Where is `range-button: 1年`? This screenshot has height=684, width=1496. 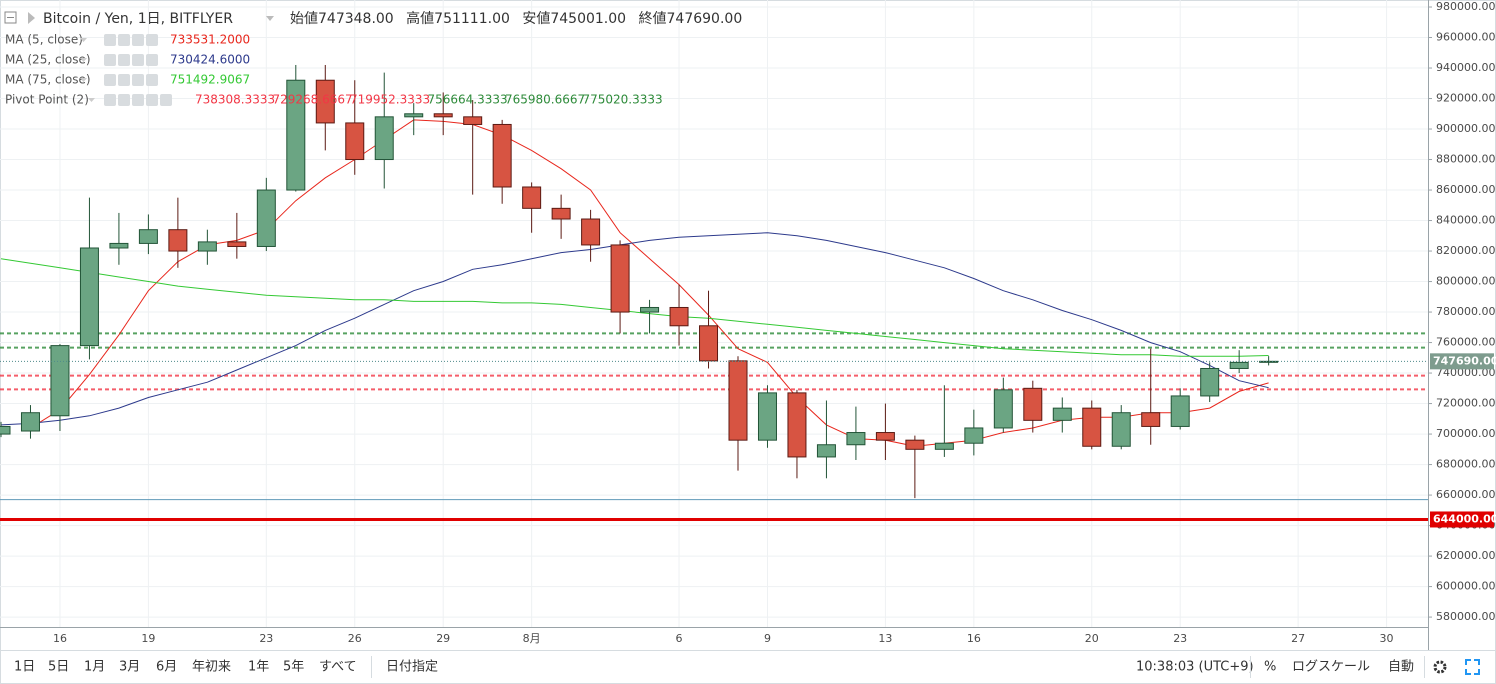
range-button: 1年 is located at coordinates (258, 667).